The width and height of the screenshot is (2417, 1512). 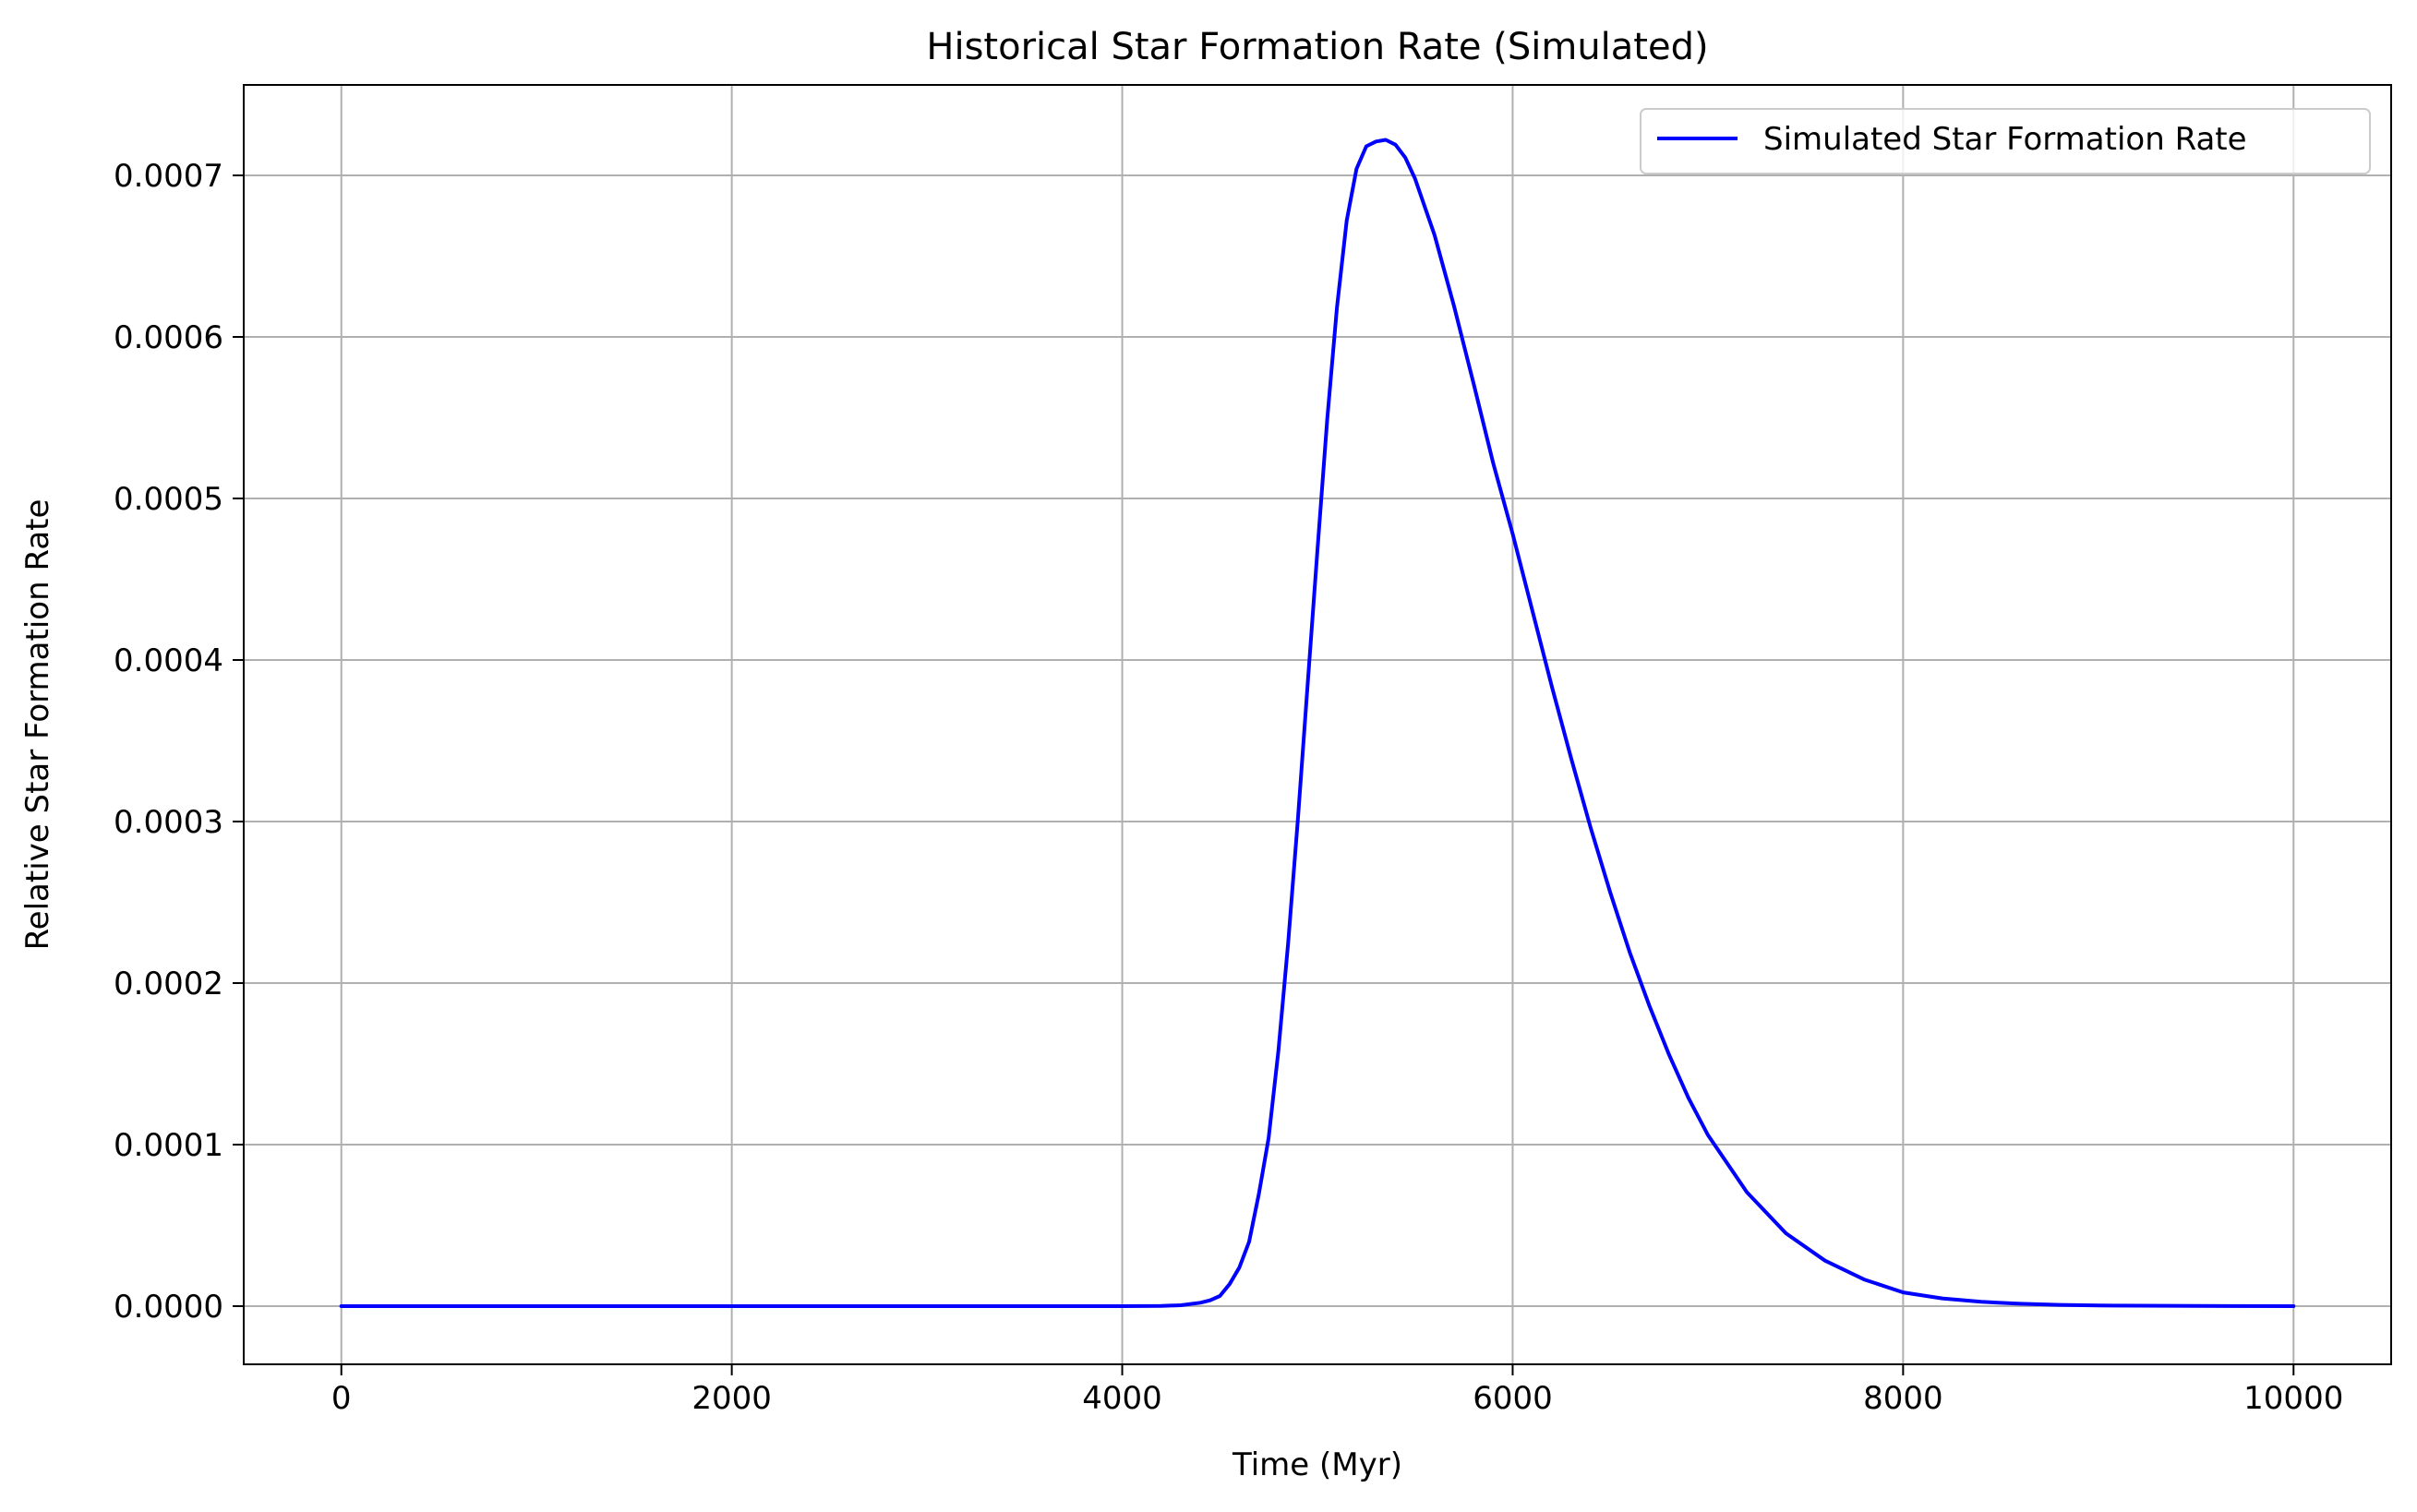 I want to click on legend-entry-label: Simulated Star Formation Rate, so click(x=2005, y=139).